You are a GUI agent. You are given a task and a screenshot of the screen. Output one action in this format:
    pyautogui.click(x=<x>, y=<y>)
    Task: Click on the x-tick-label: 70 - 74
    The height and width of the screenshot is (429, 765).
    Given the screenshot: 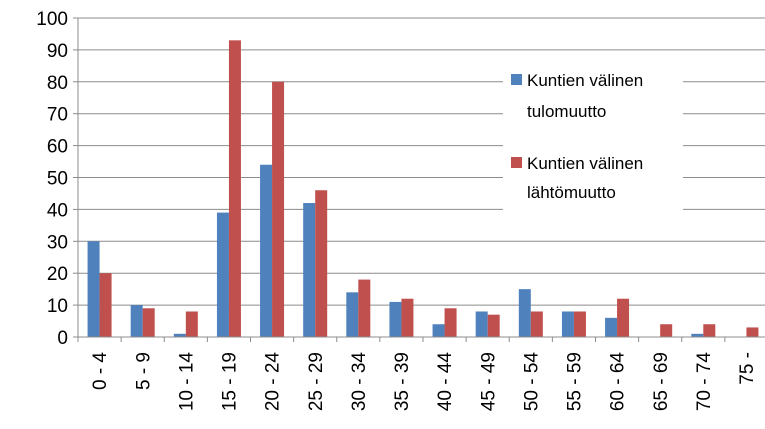 What is the action you would take?
    pyautogui.click(x=704, y=382)
    